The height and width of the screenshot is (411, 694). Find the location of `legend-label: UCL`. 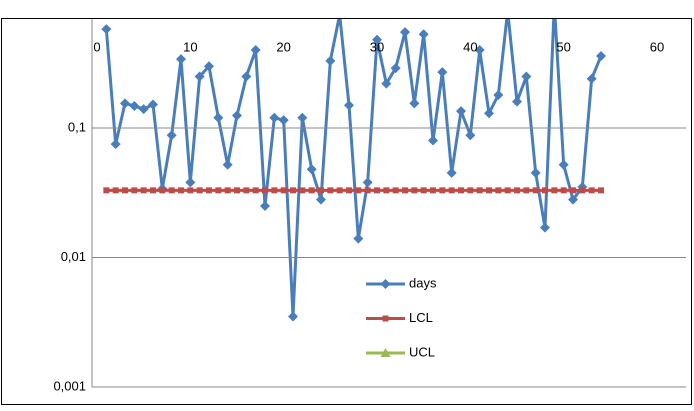

legend-label: UCL is located at coordinates (422, 351).